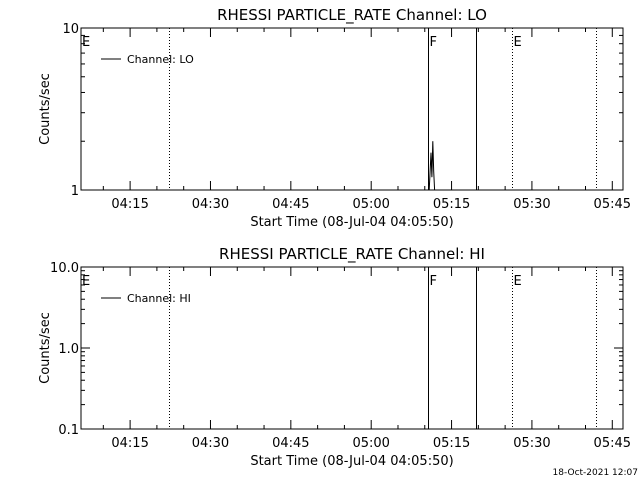 This screenshot has width=640, height=485. Describe the element at coordinates (352, 254) in the screenshot. I see `chart-title: RHESSI PARTICLE_RATE Channel: HI` at that location.